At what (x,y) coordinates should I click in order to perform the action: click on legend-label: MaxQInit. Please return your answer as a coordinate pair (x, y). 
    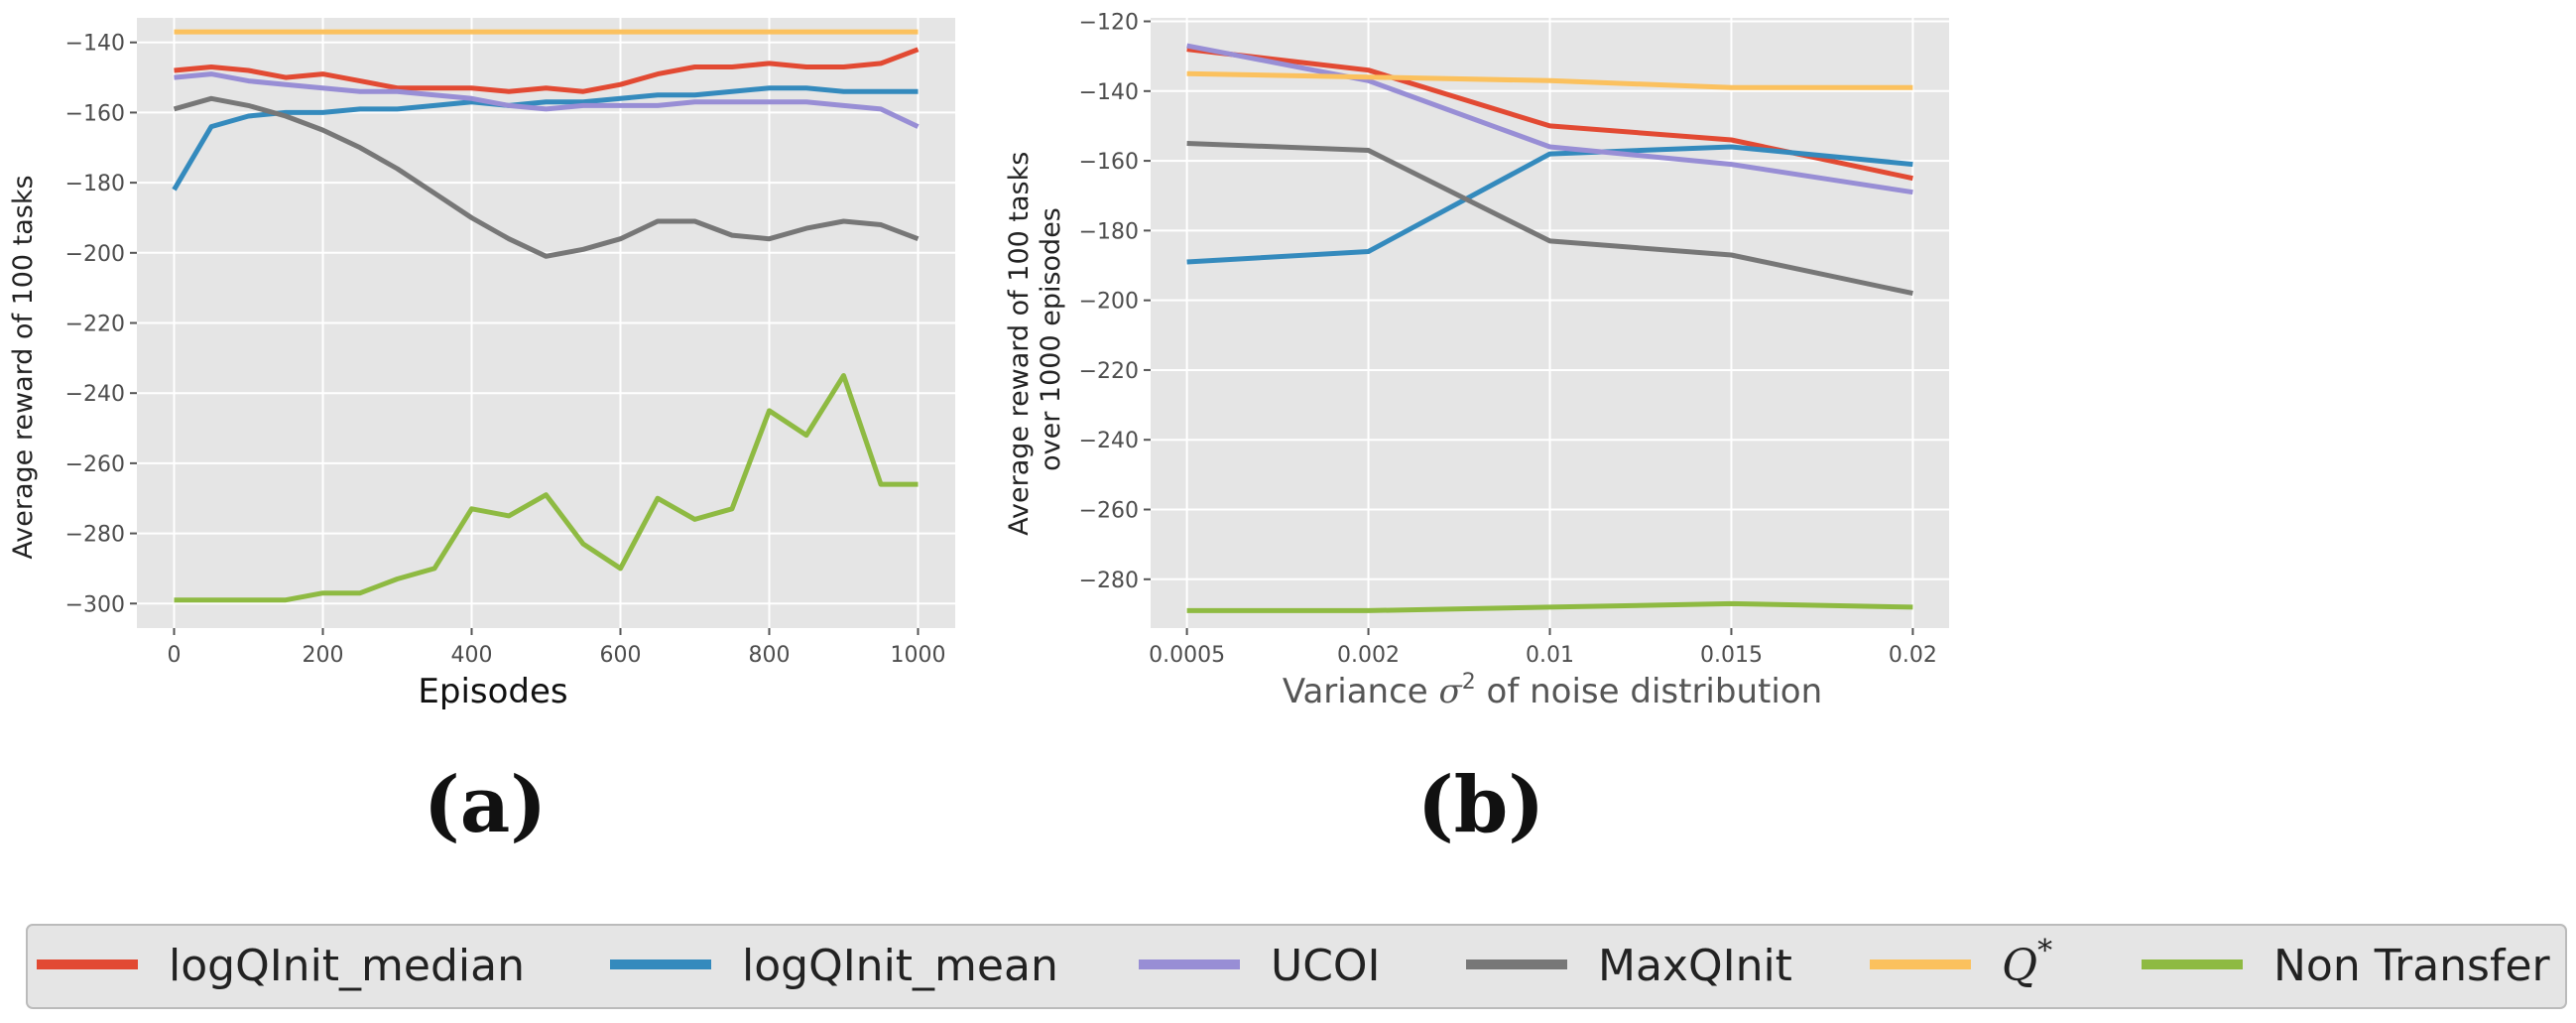
    Looking at the image, I should click on (1695, 966).